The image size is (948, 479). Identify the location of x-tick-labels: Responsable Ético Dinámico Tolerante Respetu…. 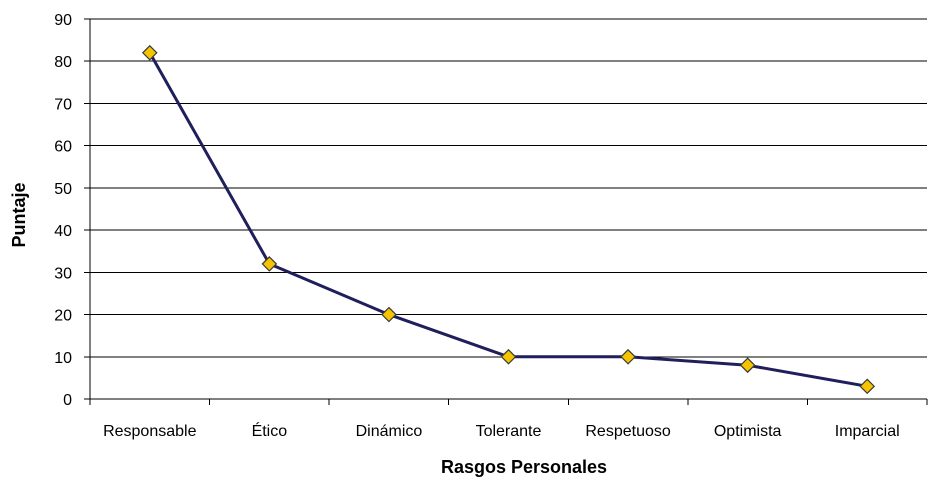
(501, 430).